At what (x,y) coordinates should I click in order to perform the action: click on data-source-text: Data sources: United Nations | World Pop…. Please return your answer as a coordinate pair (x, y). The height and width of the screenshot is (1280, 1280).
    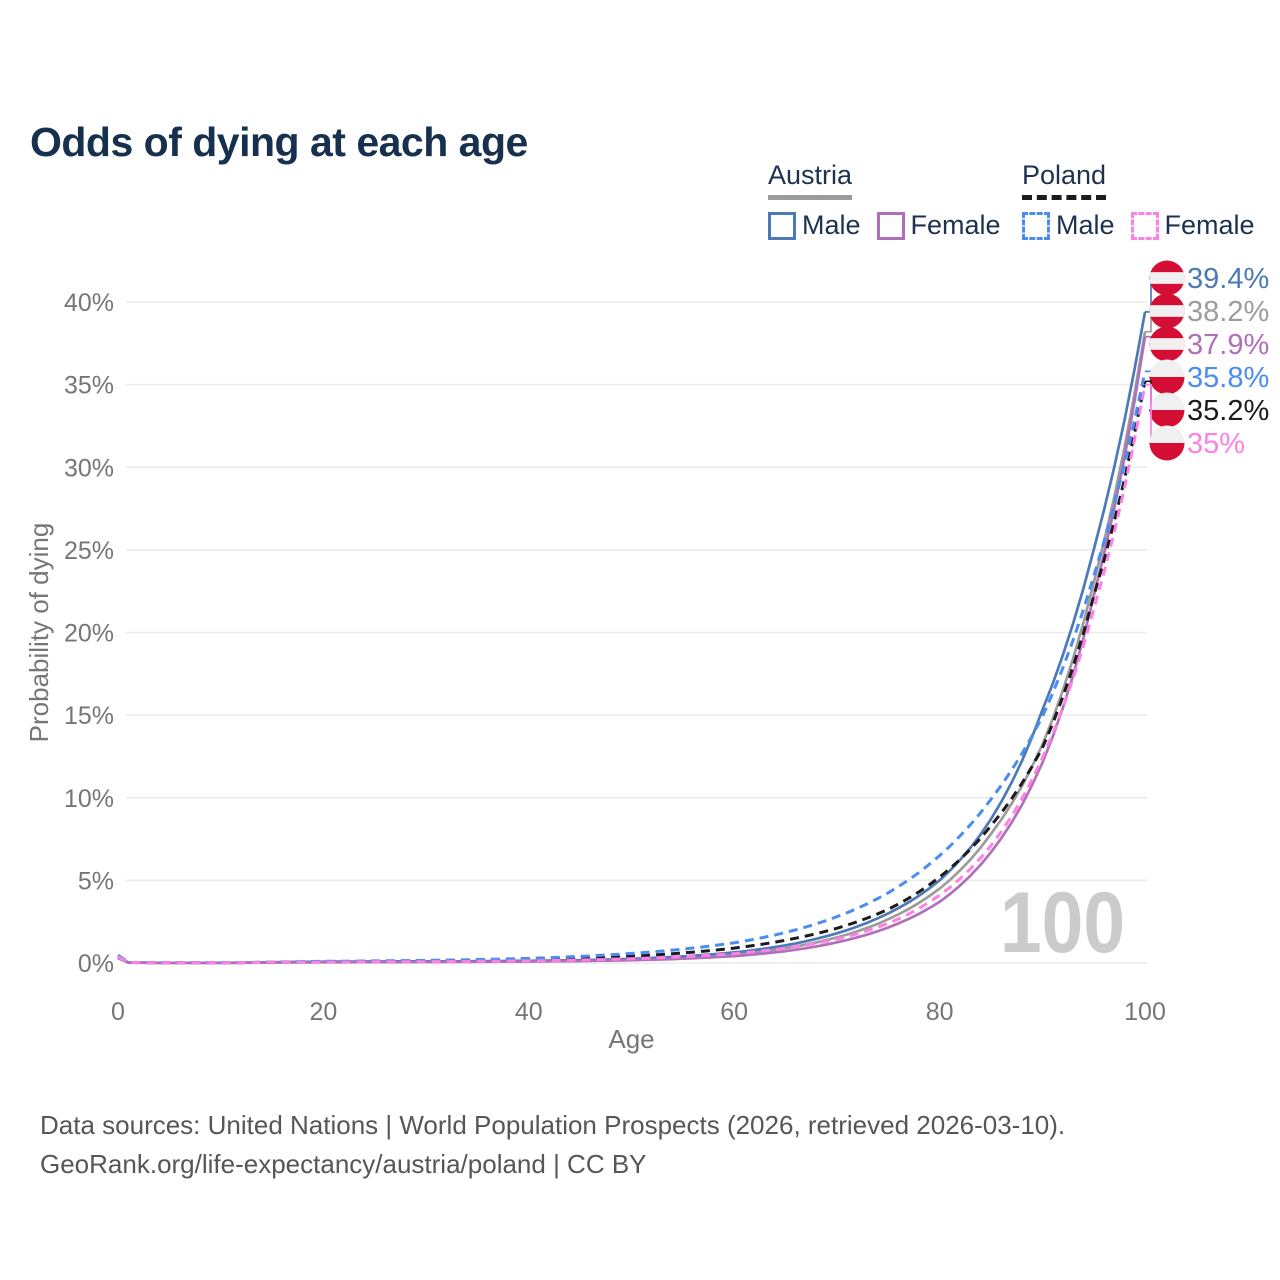
    Looking at the image, I should click on (553, 1125).